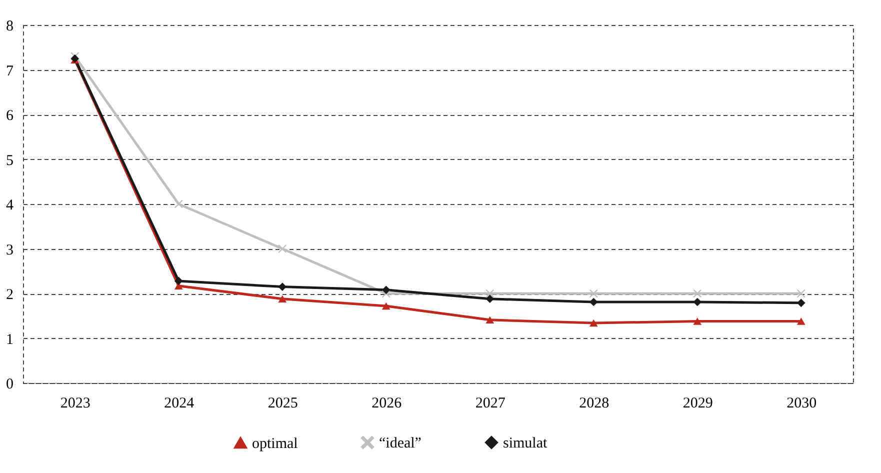 The image size is (881, 473). What do you see at coordinates (10, 295) in the screenshot?
I see `y-tick-label: 2` at bounding box center [10, 295].